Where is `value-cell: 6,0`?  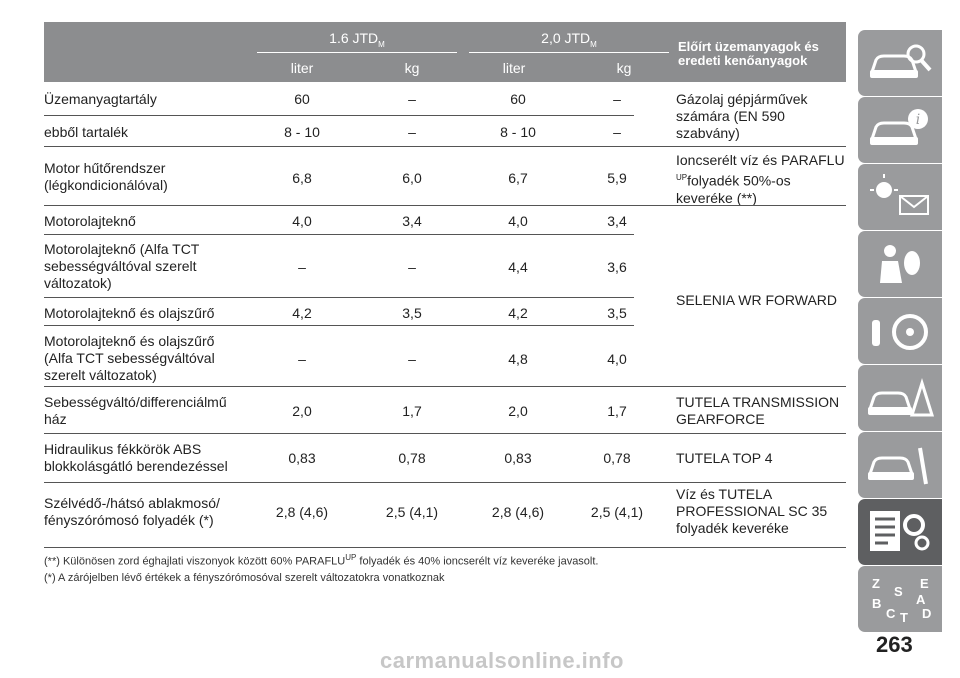 value-cell: 6,0 is located at coordinates (412, 178).